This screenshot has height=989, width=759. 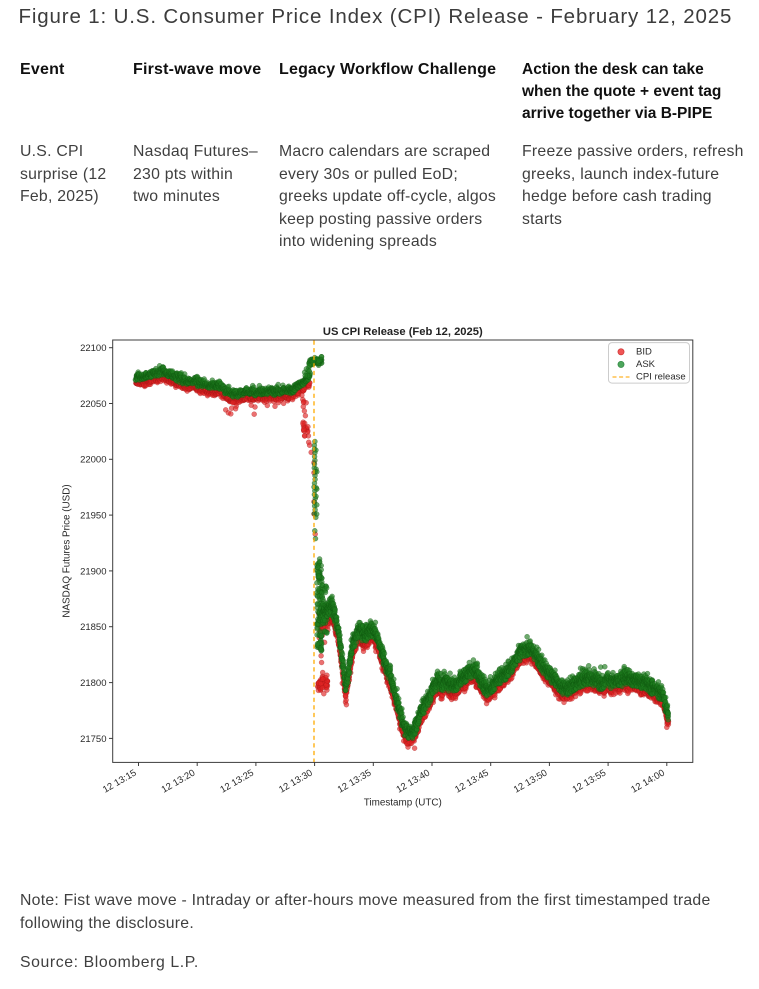 I want to click on svg-text: 21900, so click(x=93, y=571).